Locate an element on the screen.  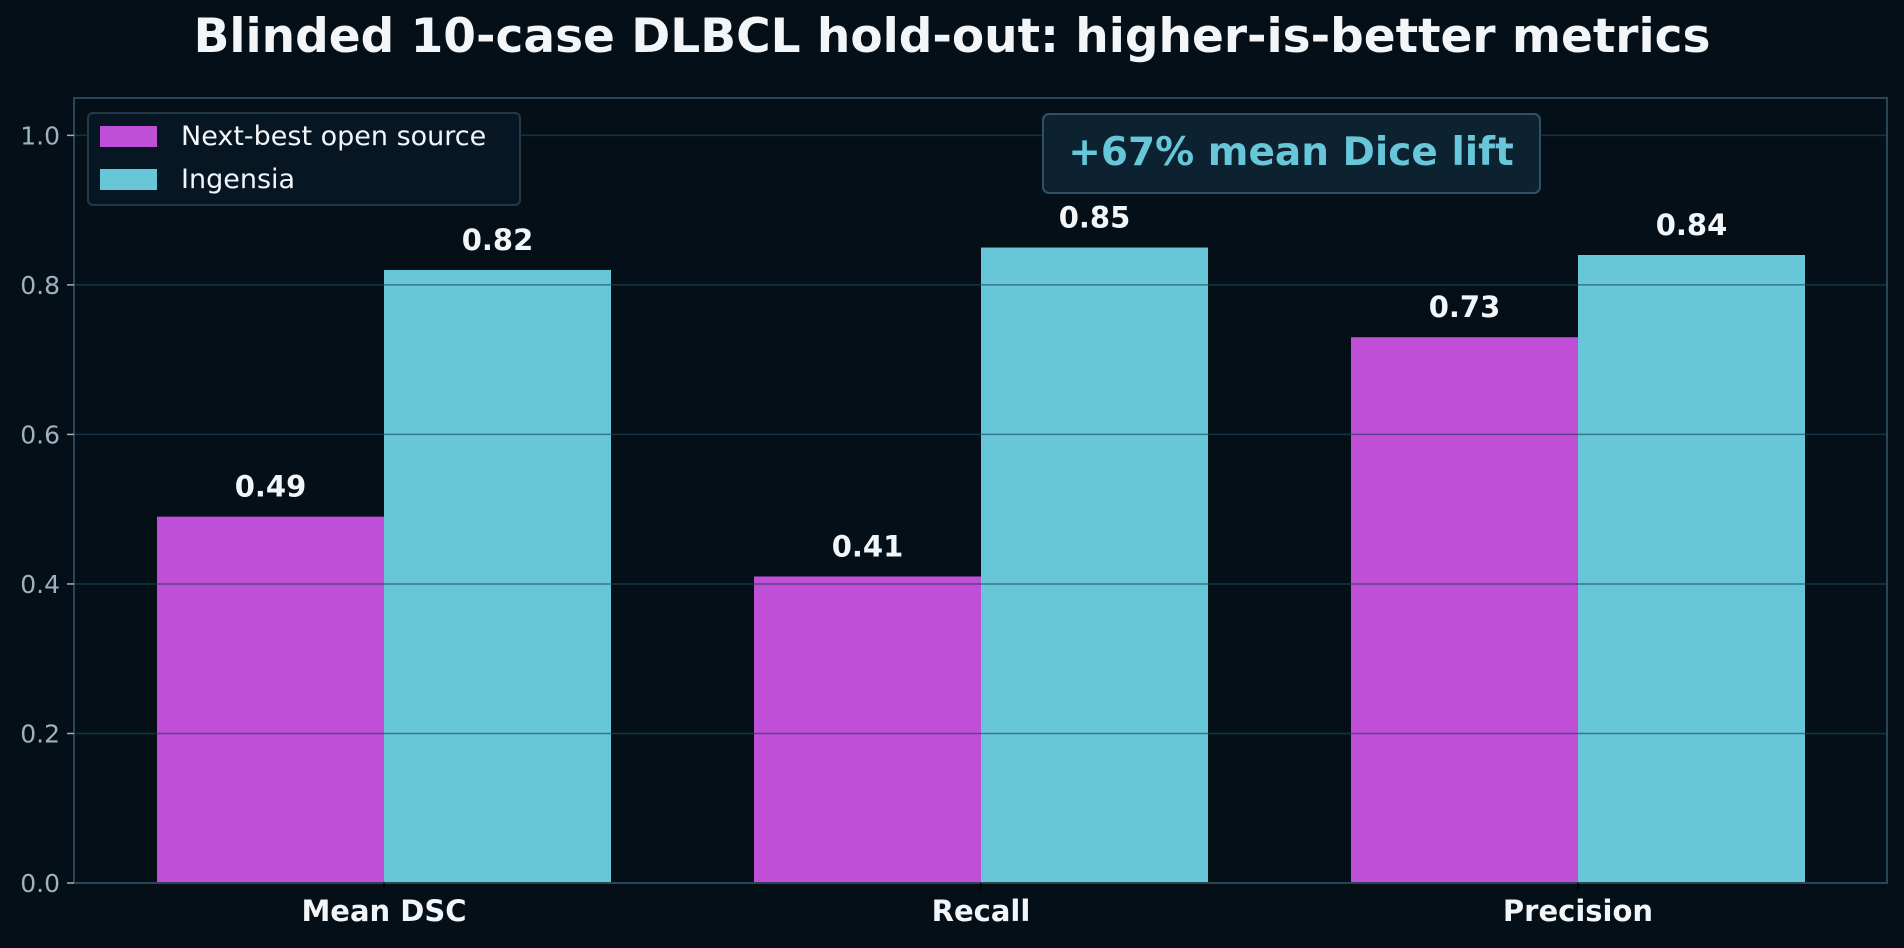
y-axis: 0.0 0.2 0.4 0.6 0.8 1.0 is located at coordinates (47, 509).